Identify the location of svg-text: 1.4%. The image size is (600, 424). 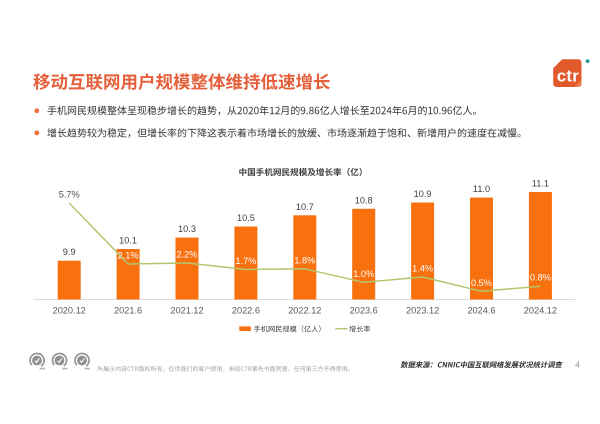
(422, 269).